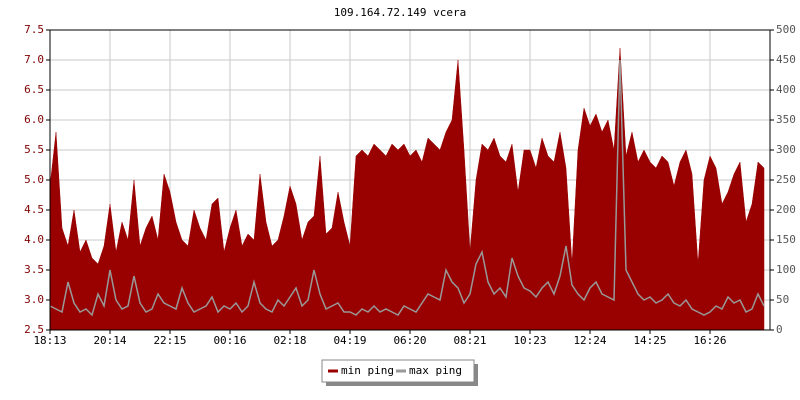 Image resolution: width=800 pixels, height=400 pixels. I want to click on legend-label: min ping, so click(367, 370).